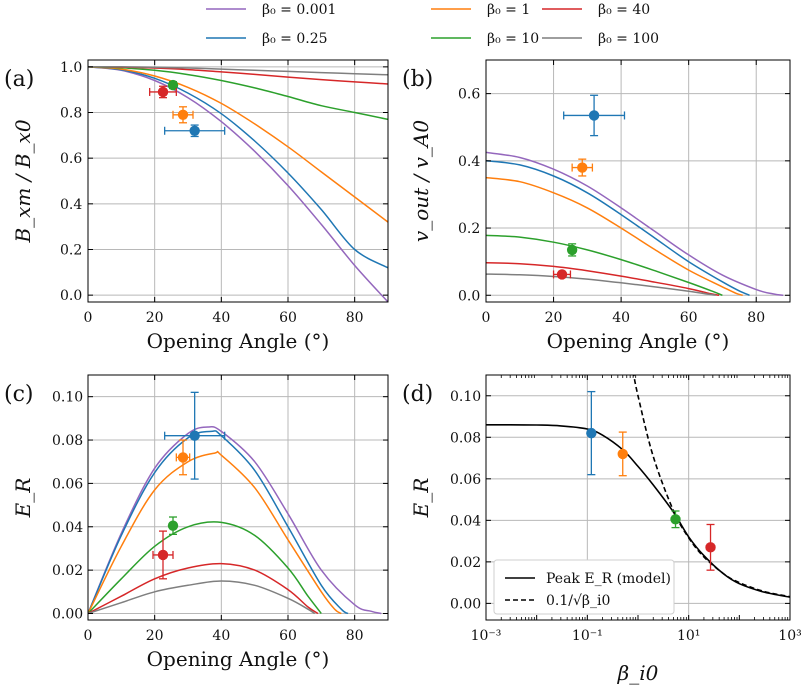 This screenshot has width=803, height=685. What do you see at coordinates (71, 114) in the screenshot?
I see `y-tick-label: 0.8` at bounding box center [71, 114].